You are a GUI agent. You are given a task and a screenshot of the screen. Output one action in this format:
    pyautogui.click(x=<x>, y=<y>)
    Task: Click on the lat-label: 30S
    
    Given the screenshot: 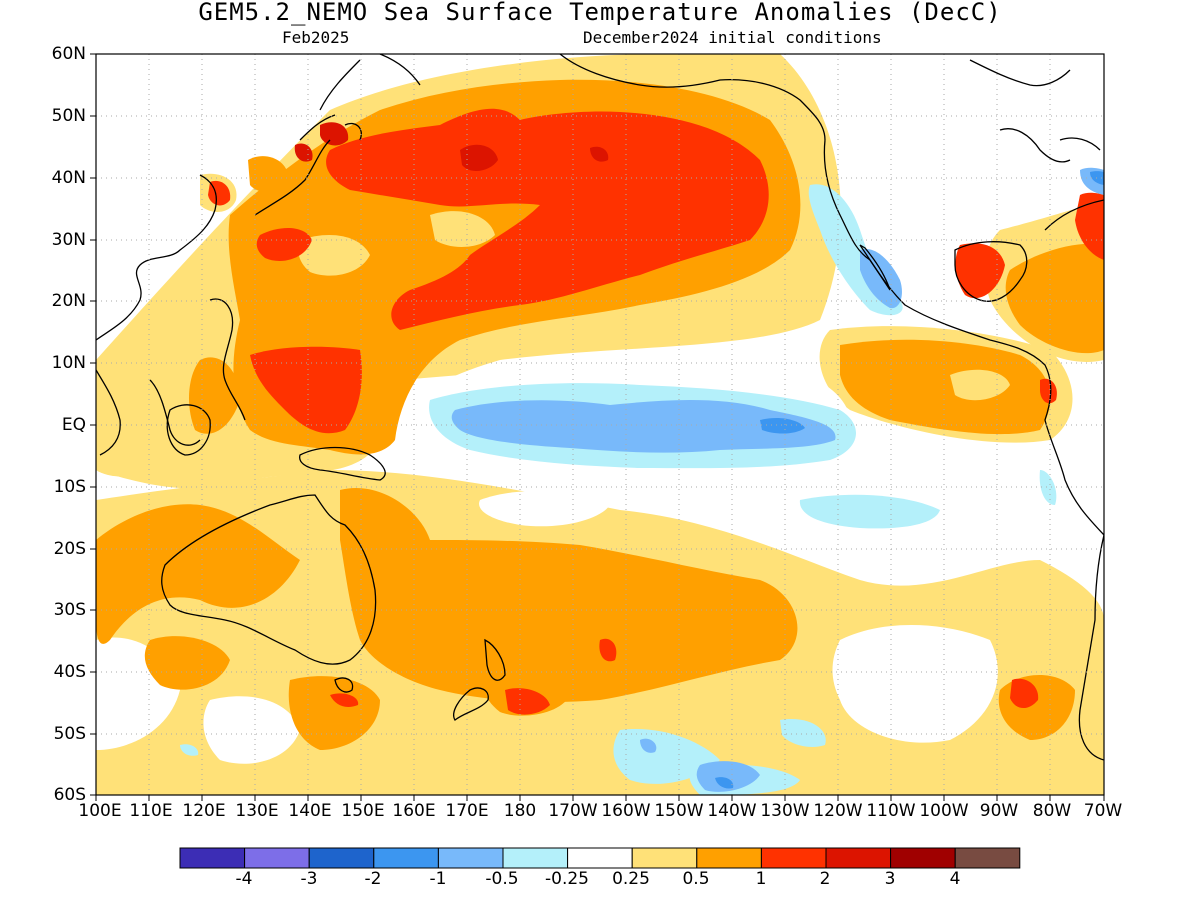 What is the action you would take?
    pyautogui.click(x=69, y=610)
    